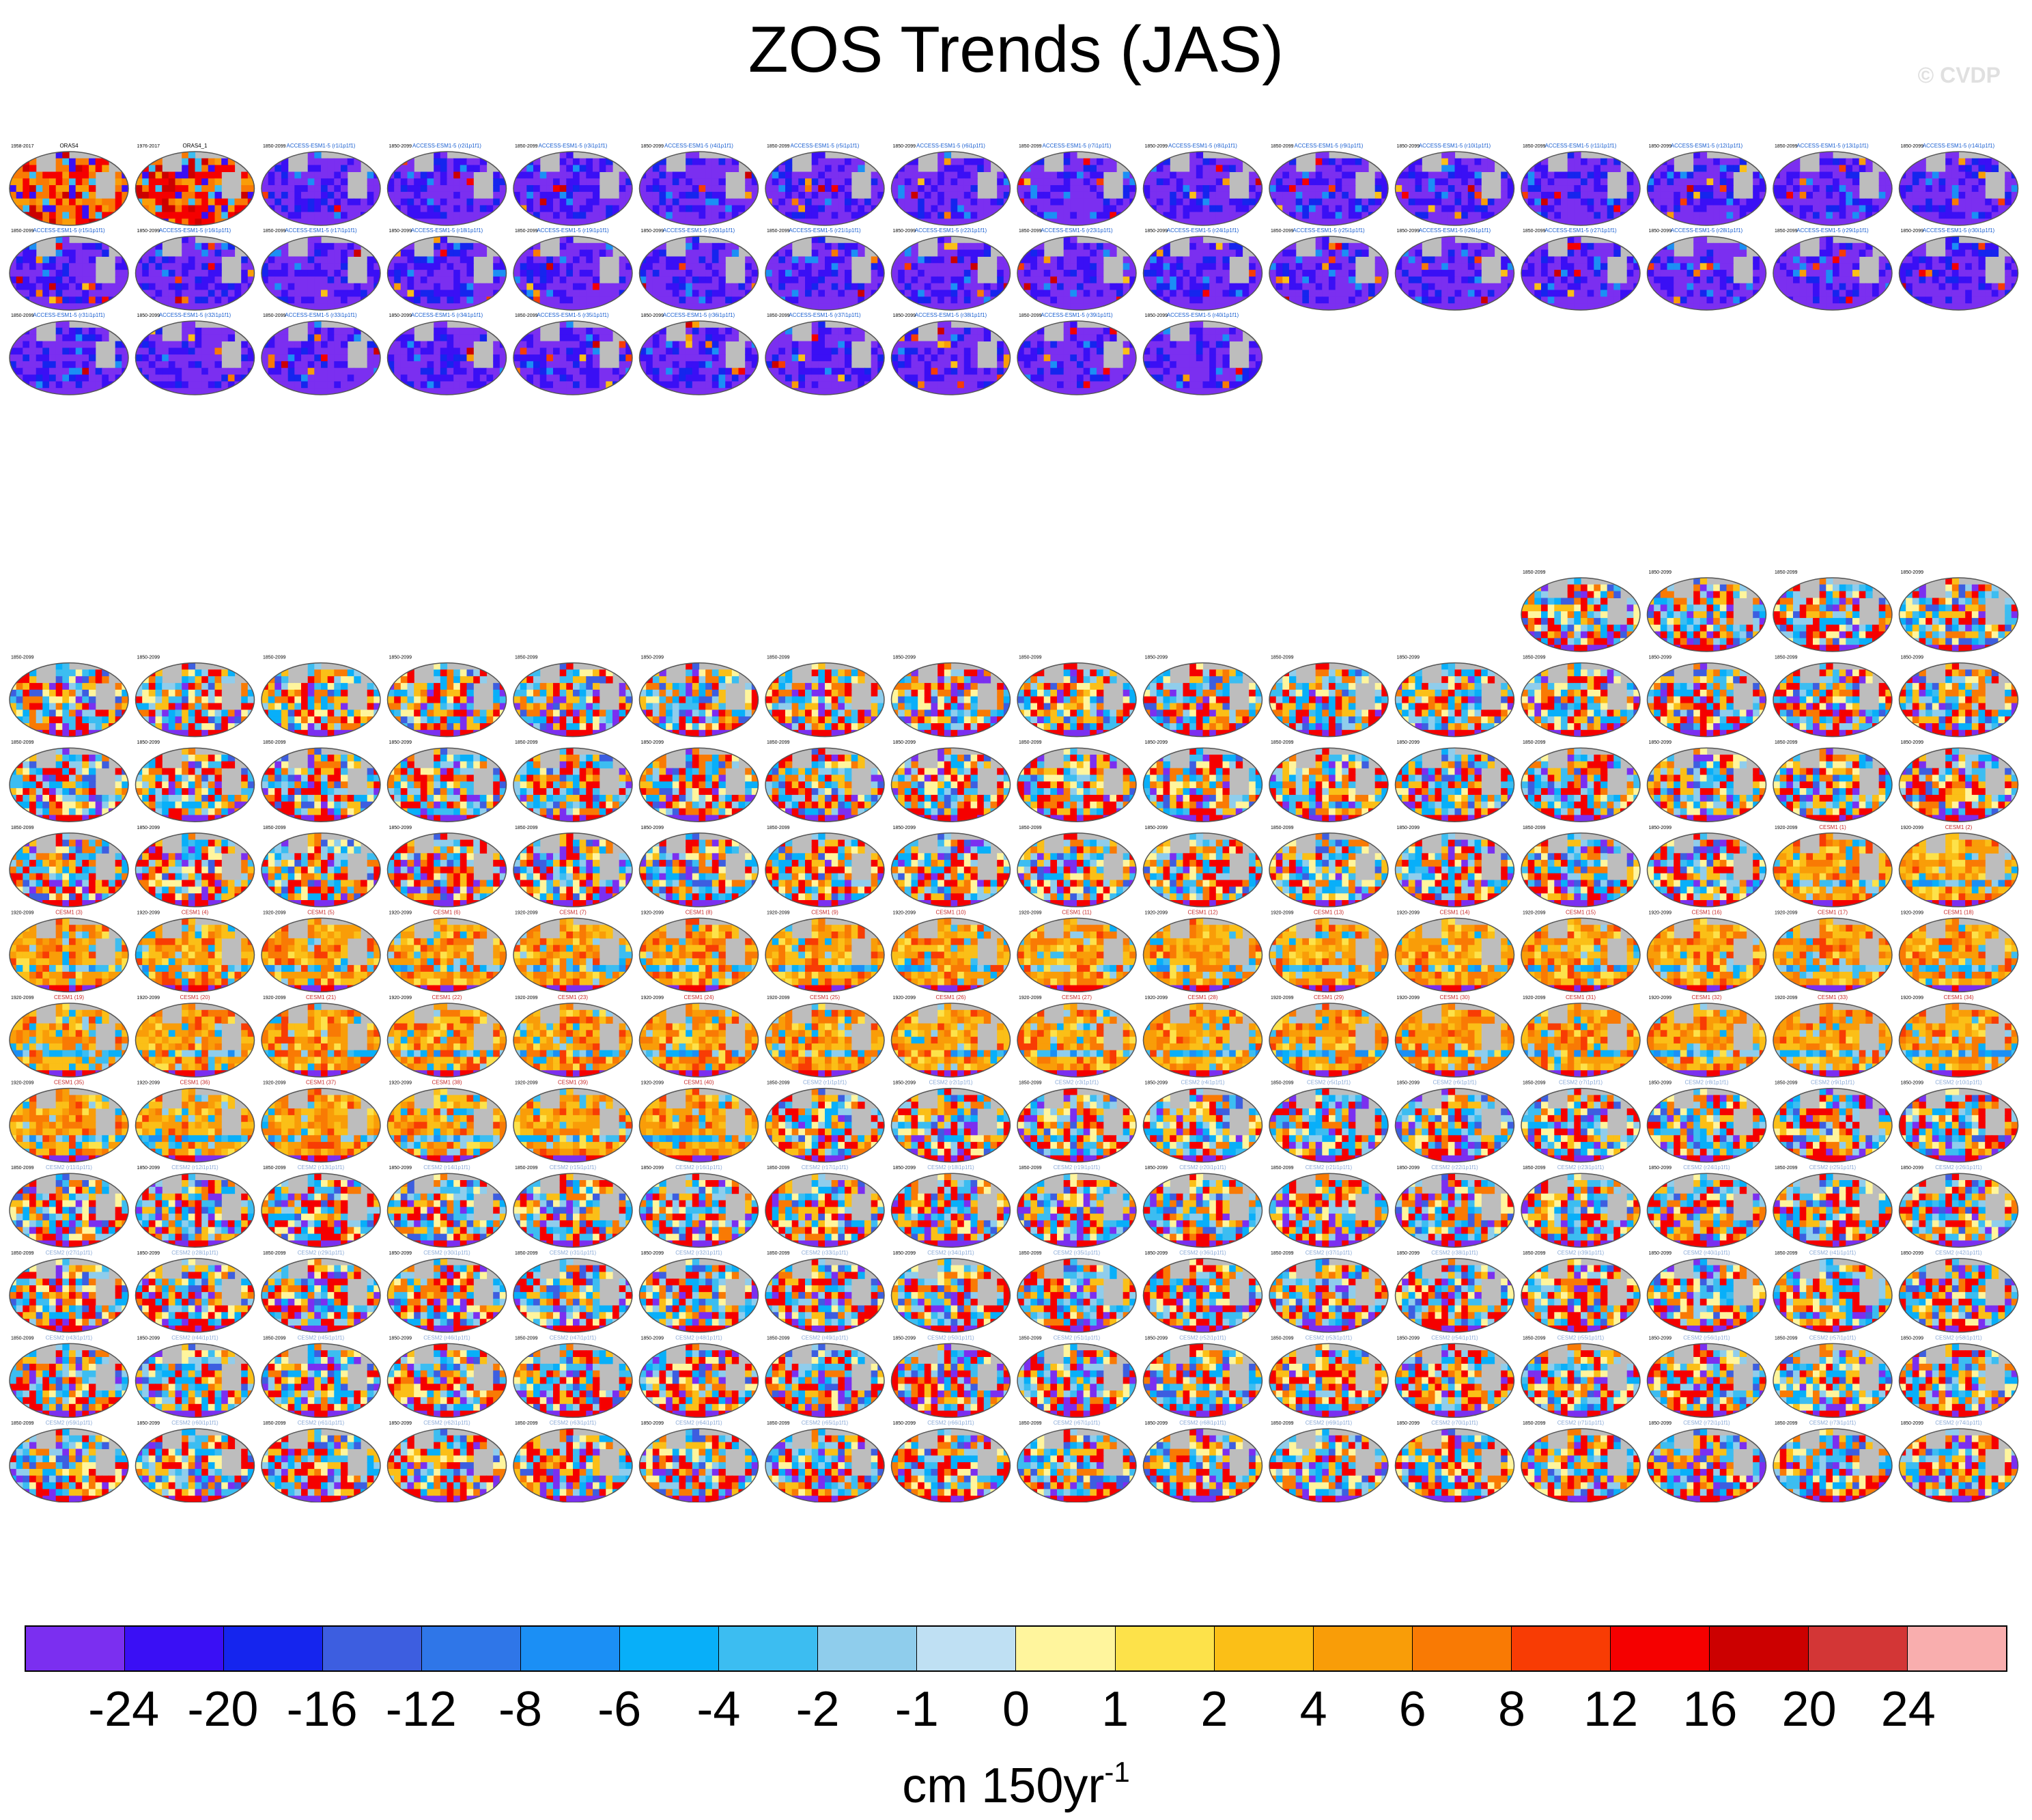 This screenshot has height=1820, width=2032. Describe the element at coordinates (195, 1036) in the screenshot. I see `map-panel: CESM1 (20) 1920-2099` at that location.